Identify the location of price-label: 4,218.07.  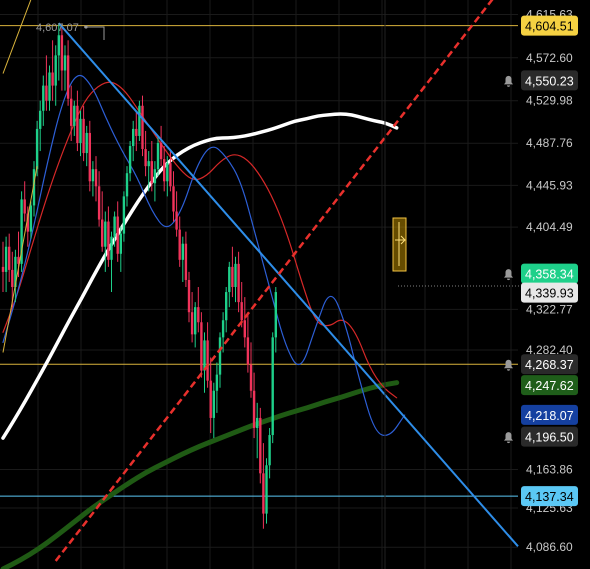
(549, 414).